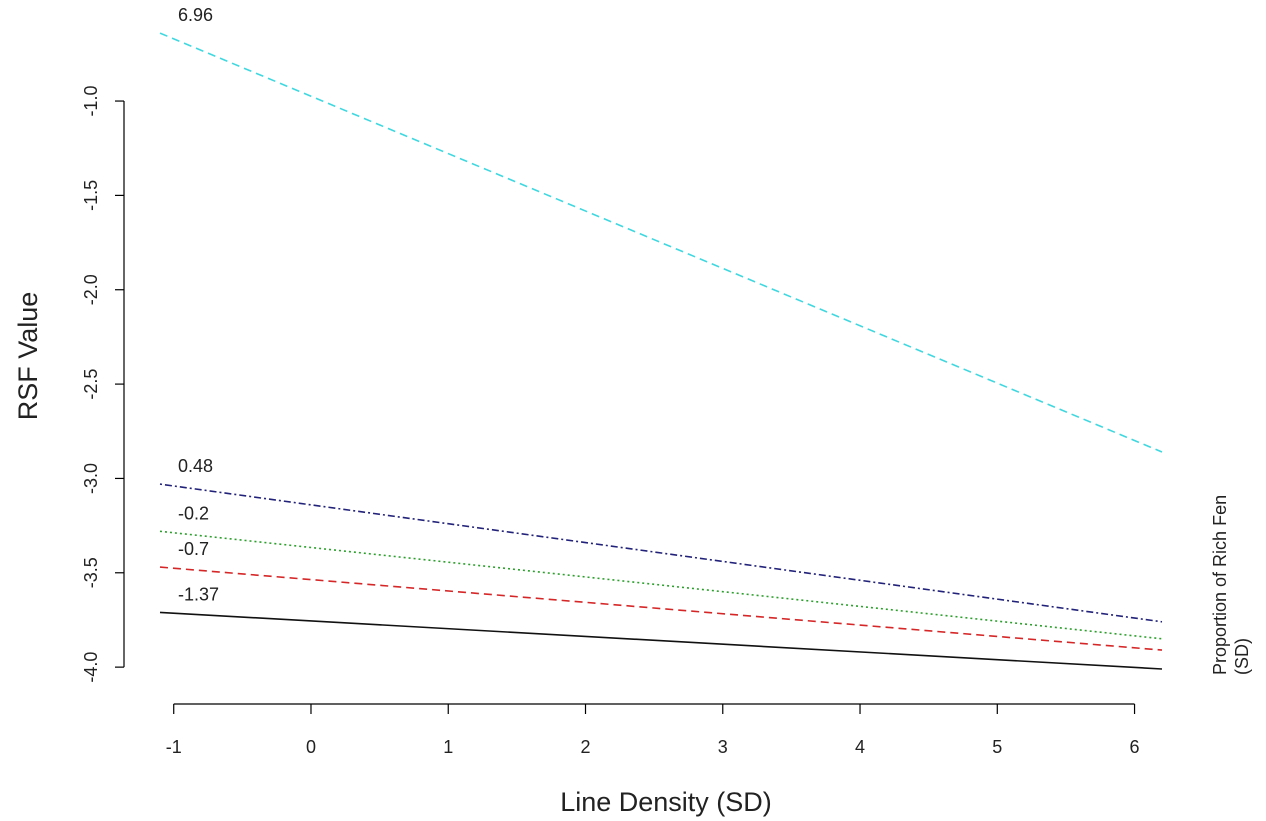 This screenshot has height=821, width=1266. I want to click on series-label: 6.96, so click(195, 15).